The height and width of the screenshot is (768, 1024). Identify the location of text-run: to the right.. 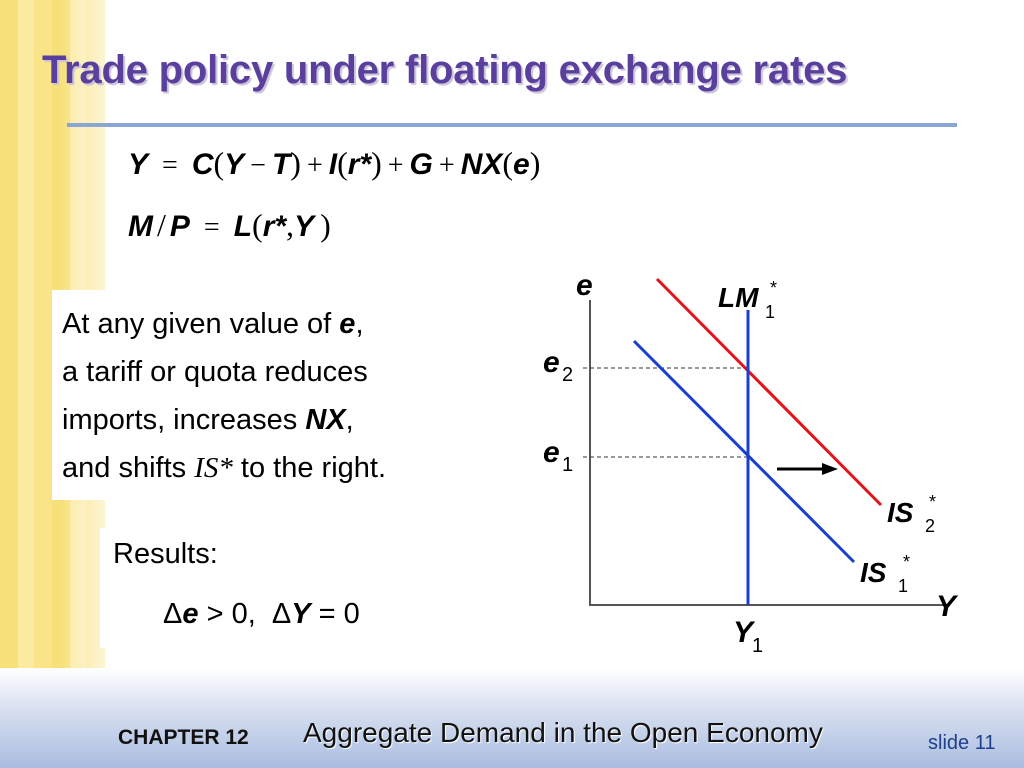
(309, 468).